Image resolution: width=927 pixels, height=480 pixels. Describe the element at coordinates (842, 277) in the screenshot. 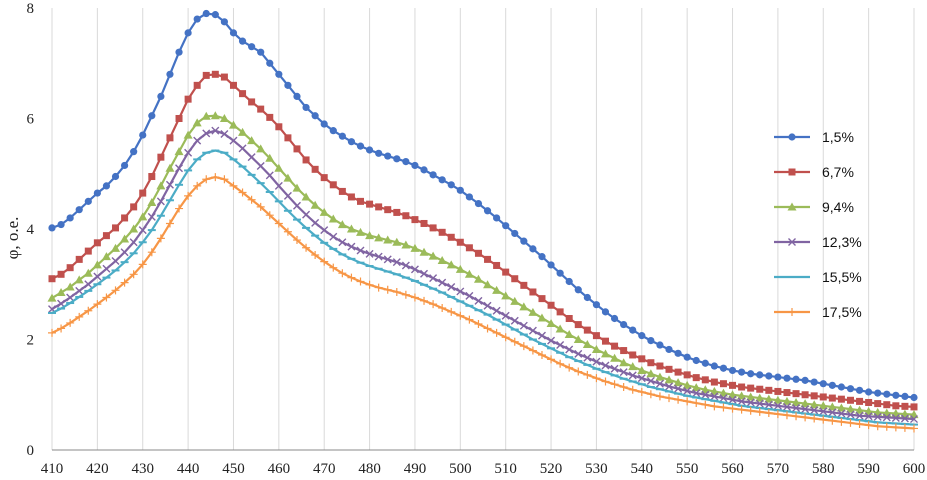

I see `legend-label: 15,5%` at that location.